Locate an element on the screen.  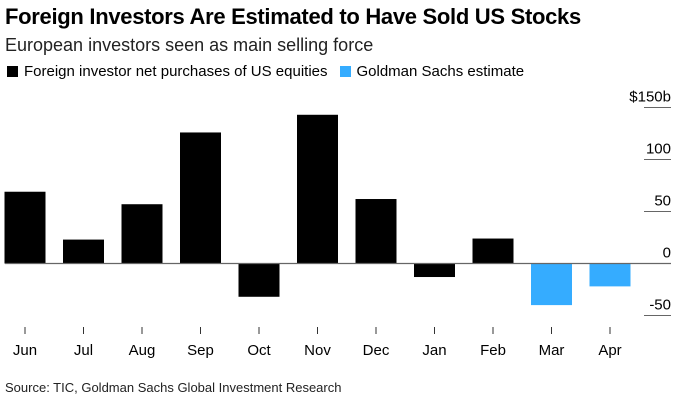
y-tick-label: $150b is located at coordinates (650, 97).